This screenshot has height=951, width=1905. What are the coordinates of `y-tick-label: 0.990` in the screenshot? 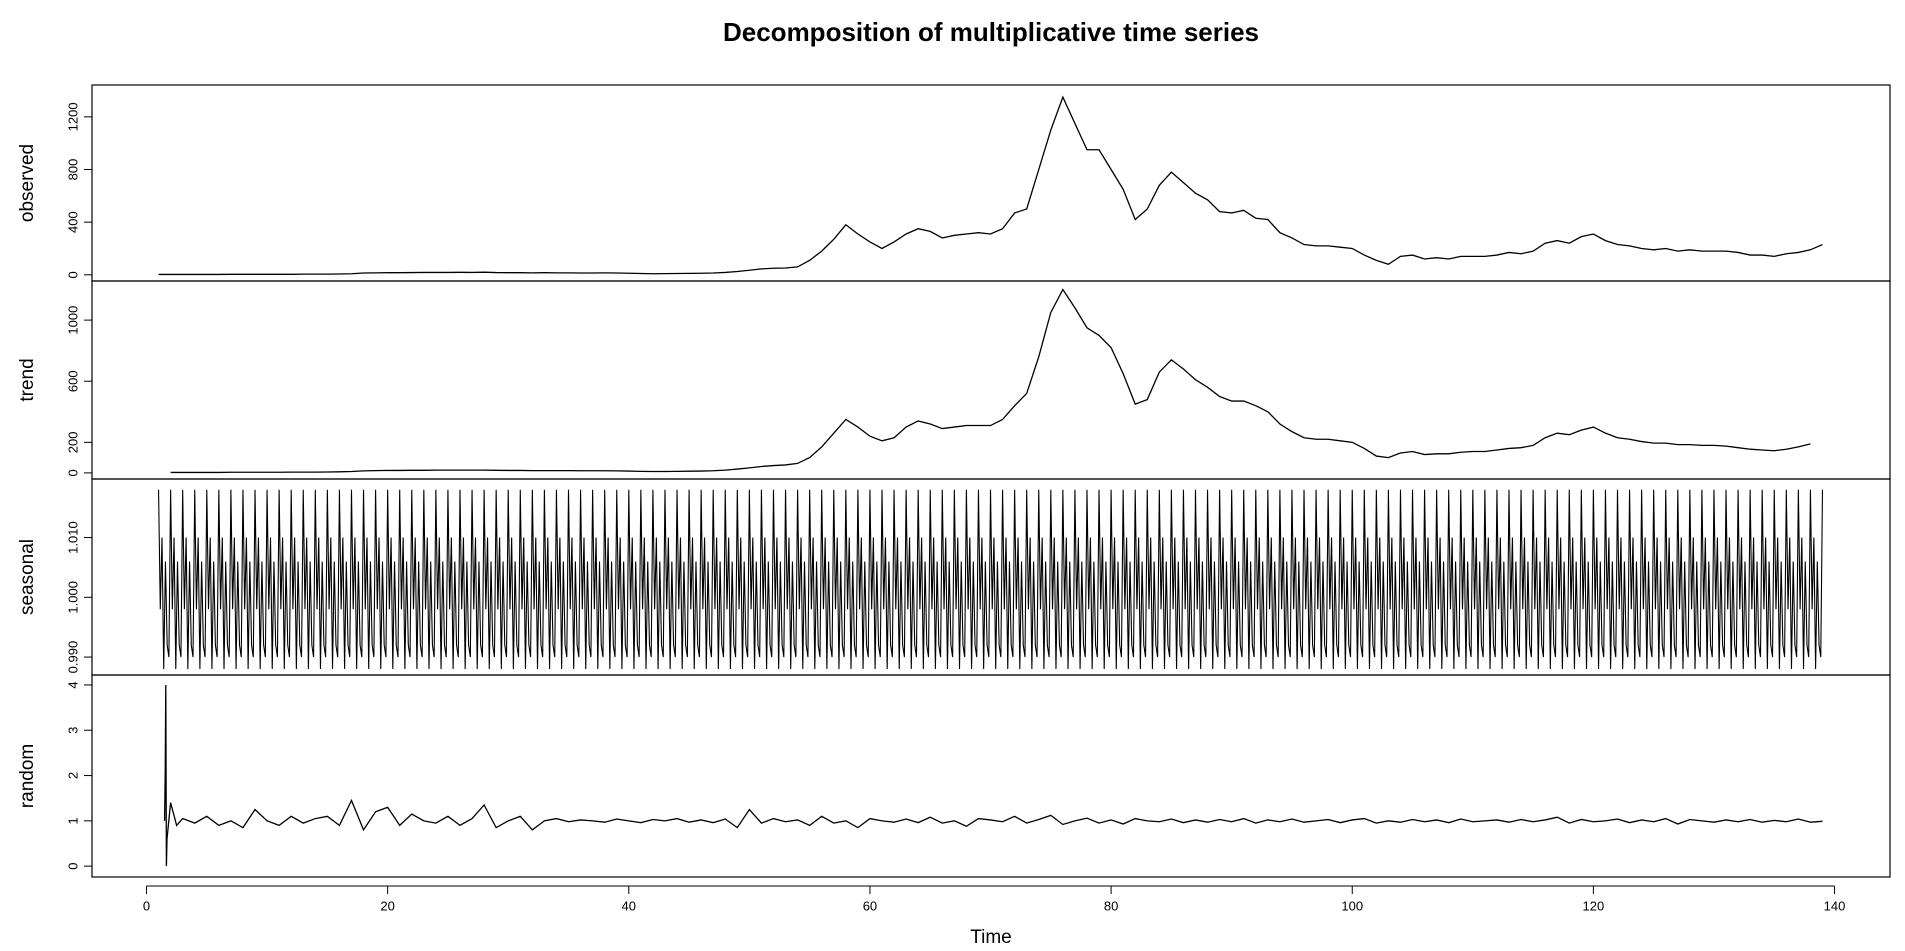 It's located at (72, 657).